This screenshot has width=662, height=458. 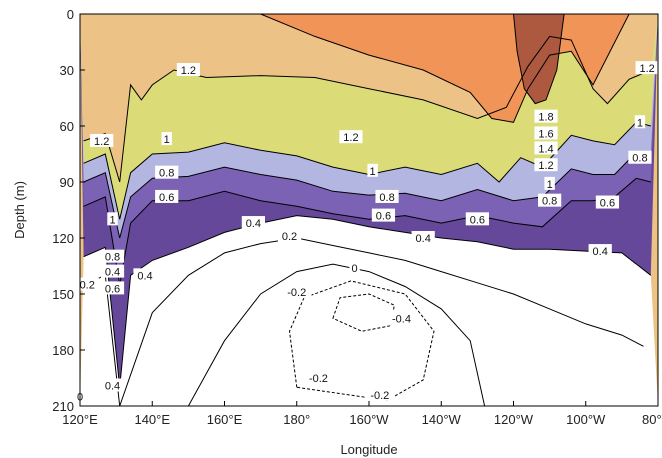 I want to click on contour-line--0.4, so click(x=363, y=312).